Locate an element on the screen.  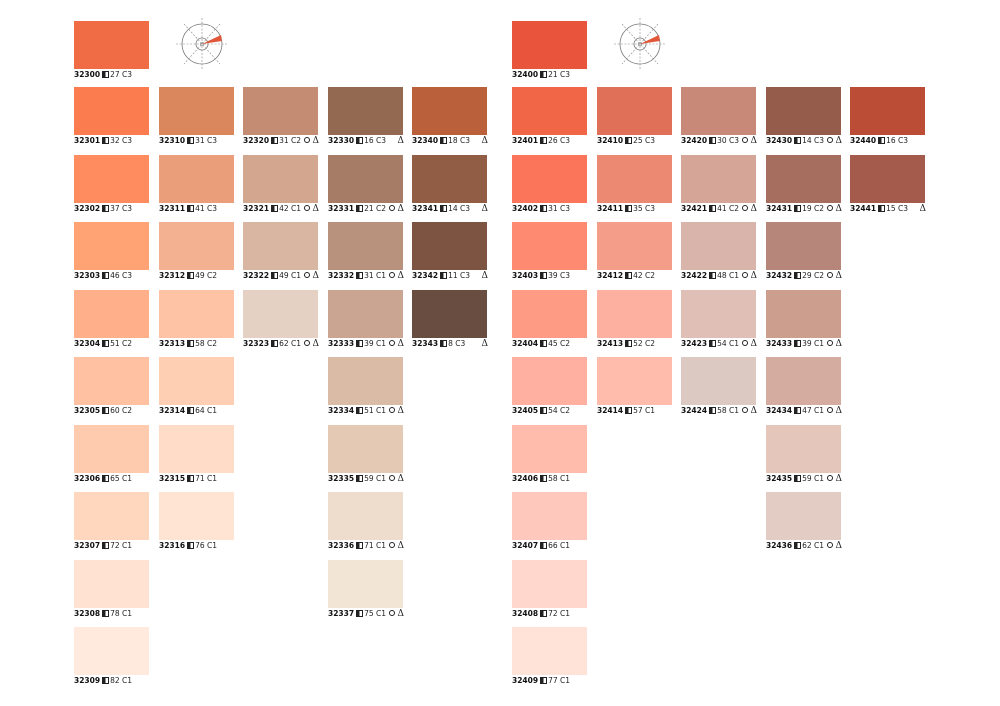
lightness-value: 16 is located at coordinates (369, 140).